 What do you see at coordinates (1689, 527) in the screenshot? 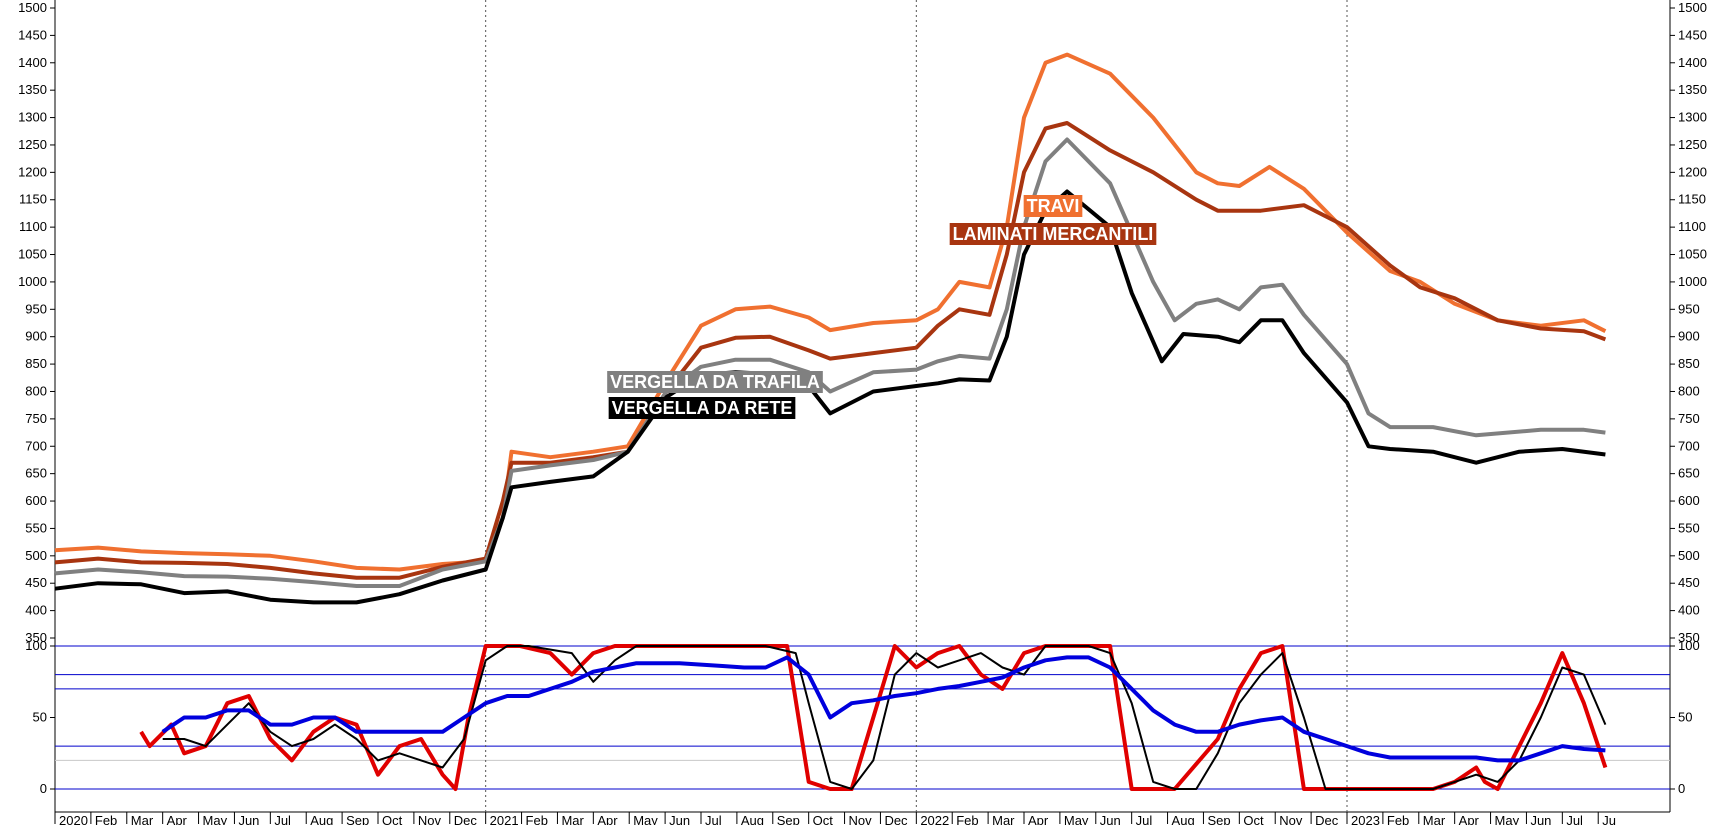
I see `price-y-550-label-right: 550` at bounding box center [1689, 527].